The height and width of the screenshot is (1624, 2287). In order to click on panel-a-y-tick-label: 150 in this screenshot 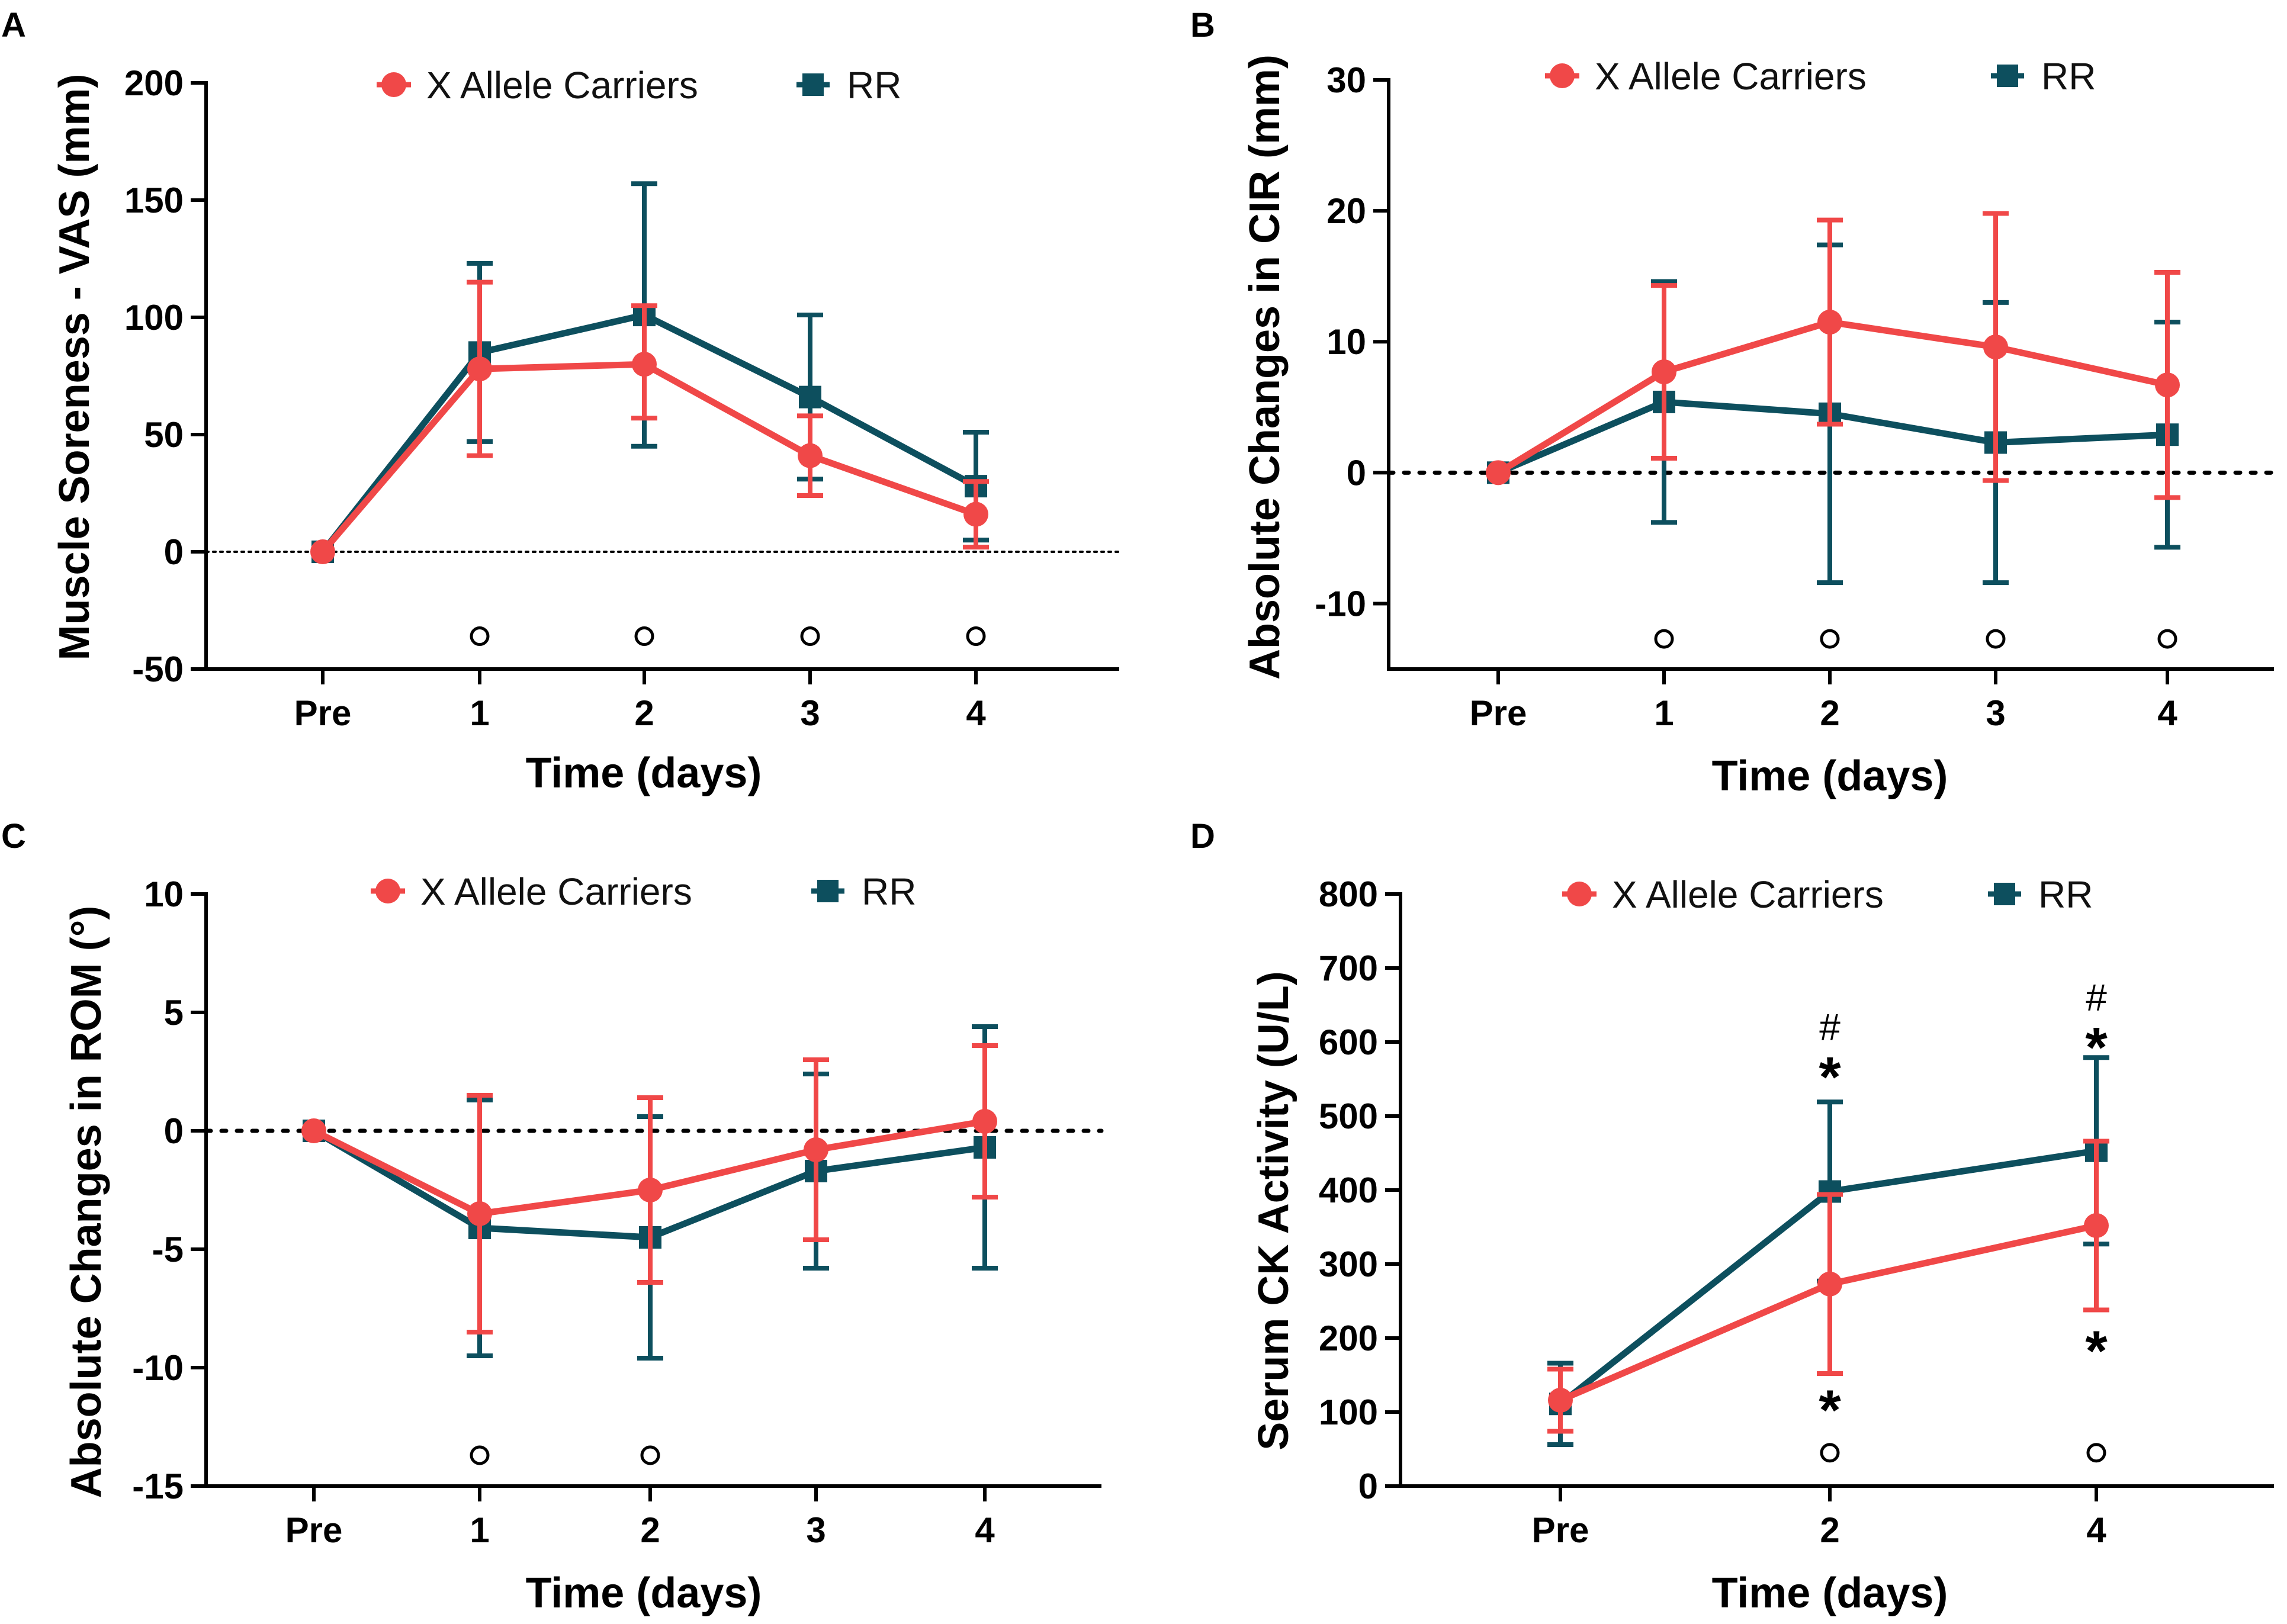, I will do `click(154, 200)`.